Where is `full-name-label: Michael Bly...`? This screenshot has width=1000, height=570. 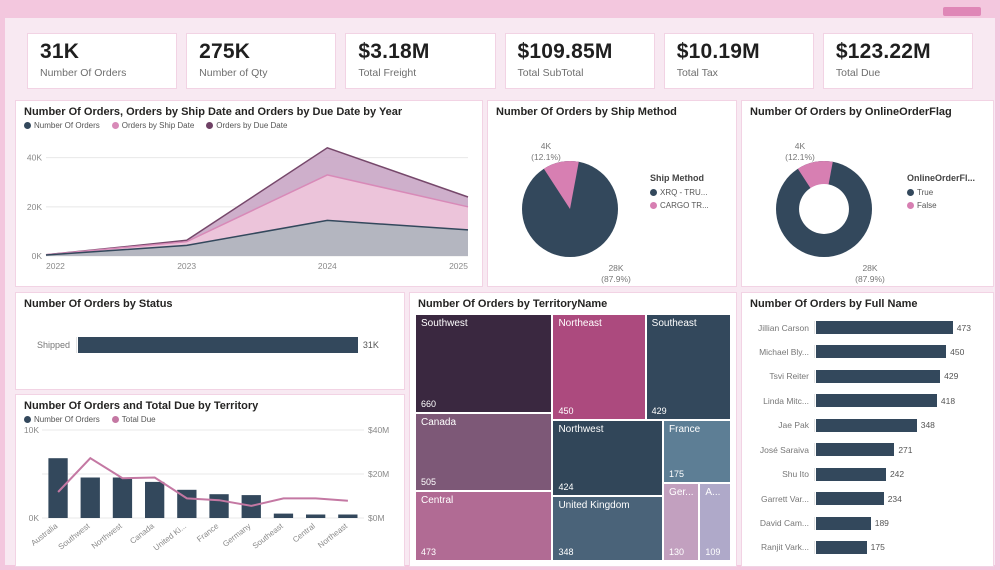
full-name-label: Michael Bly... is located at coordinates (784, 351).